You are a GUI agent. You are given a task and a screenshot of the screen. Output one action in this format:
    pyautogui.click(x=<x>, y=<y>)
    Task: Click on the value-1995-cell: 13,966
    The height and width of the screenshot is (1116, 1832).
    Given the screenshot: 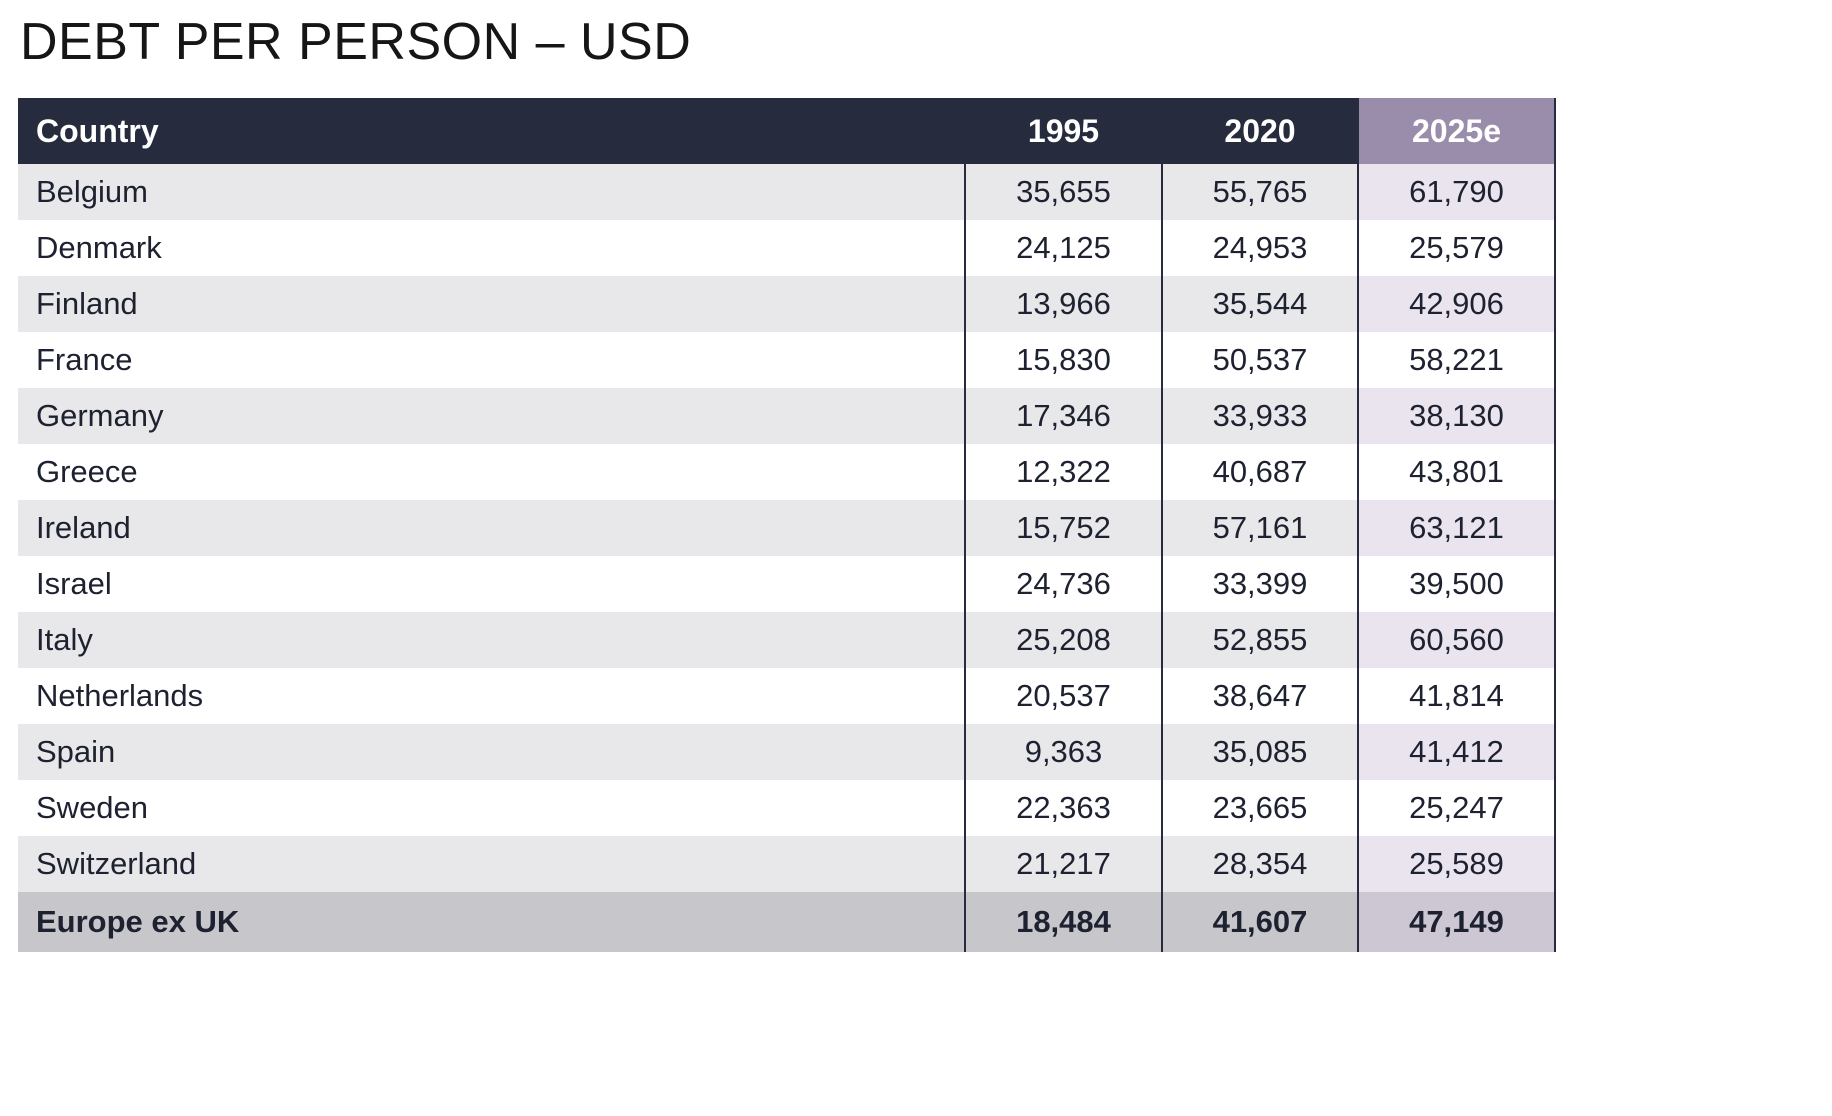 What is the action you would take?
    pyautogui.click(x=1063, y=304)
    